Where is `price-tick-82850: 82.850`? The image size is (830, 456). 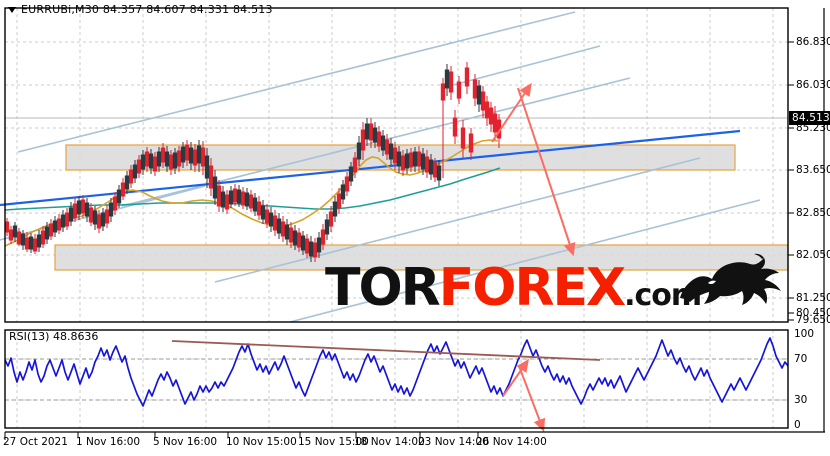 price-tick-82850: 82.850 is located at coordinates (813, 213).